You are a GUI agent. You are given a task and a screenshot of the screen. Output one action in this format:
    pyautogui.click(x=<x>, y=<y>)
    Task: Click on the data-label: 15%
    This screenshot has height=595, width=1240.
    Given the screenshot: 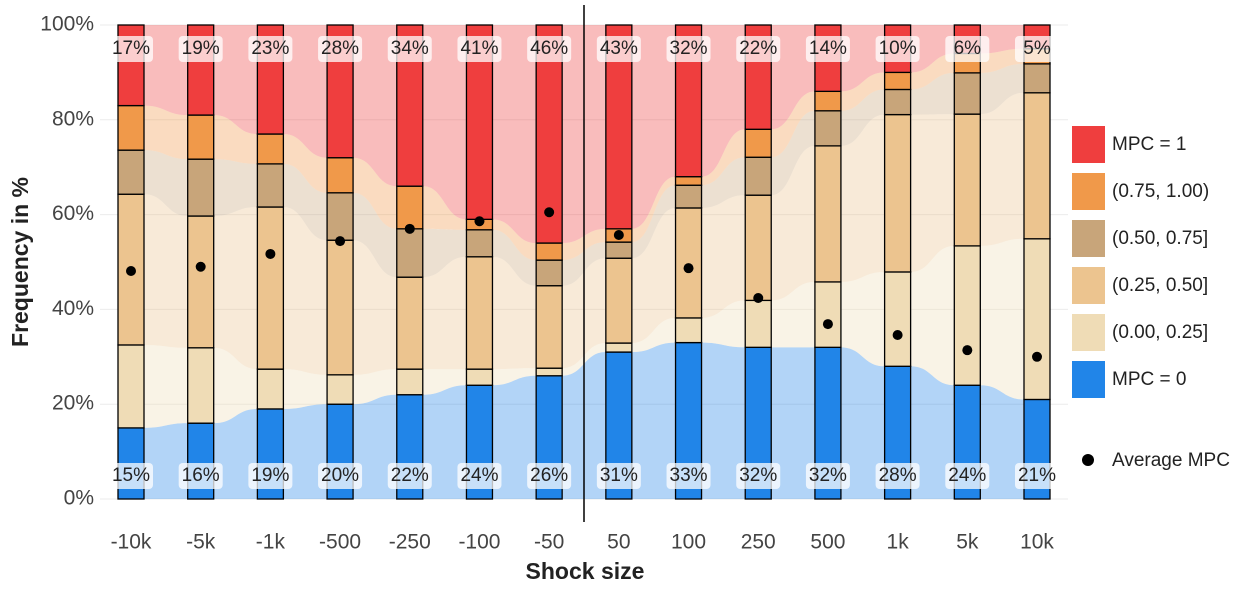 What is the action you would take?
    pyautogui.click(x=131, y=475)
    